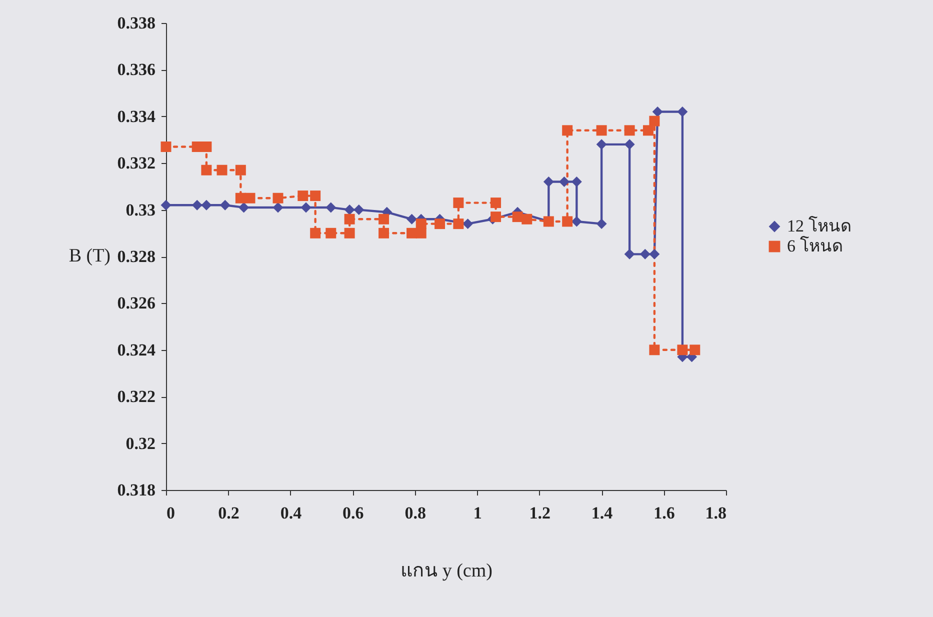  I want to click on y-tick-label: 0.332, so click(136, 163).